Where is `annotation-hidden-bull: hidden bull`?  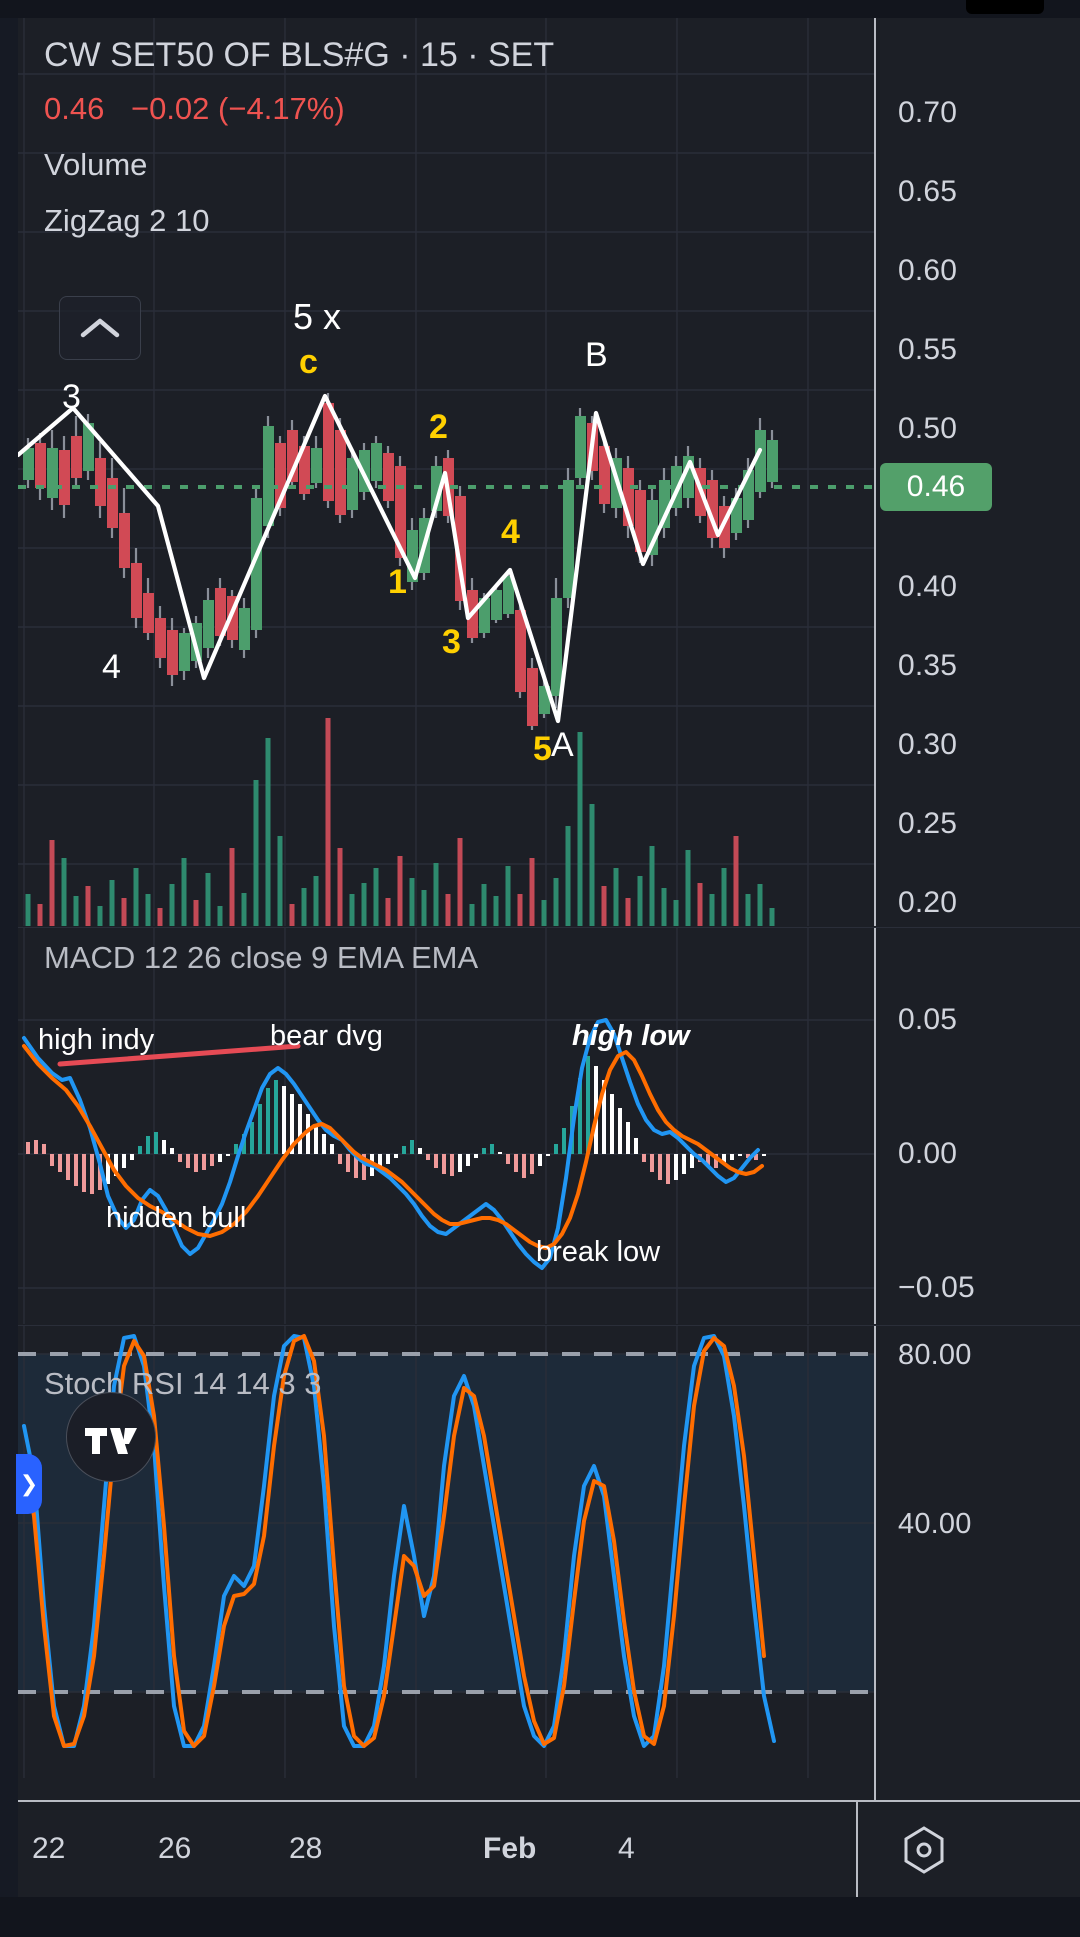
annotation-hidden-bull: hidden bull is located at coordinates (176, 1218).